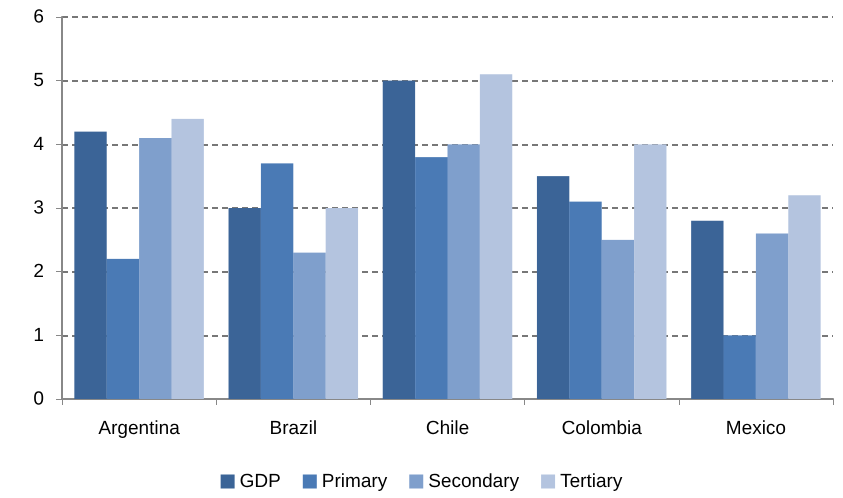  I want to click on x-tick-label: Argentina, so click(139, 428).